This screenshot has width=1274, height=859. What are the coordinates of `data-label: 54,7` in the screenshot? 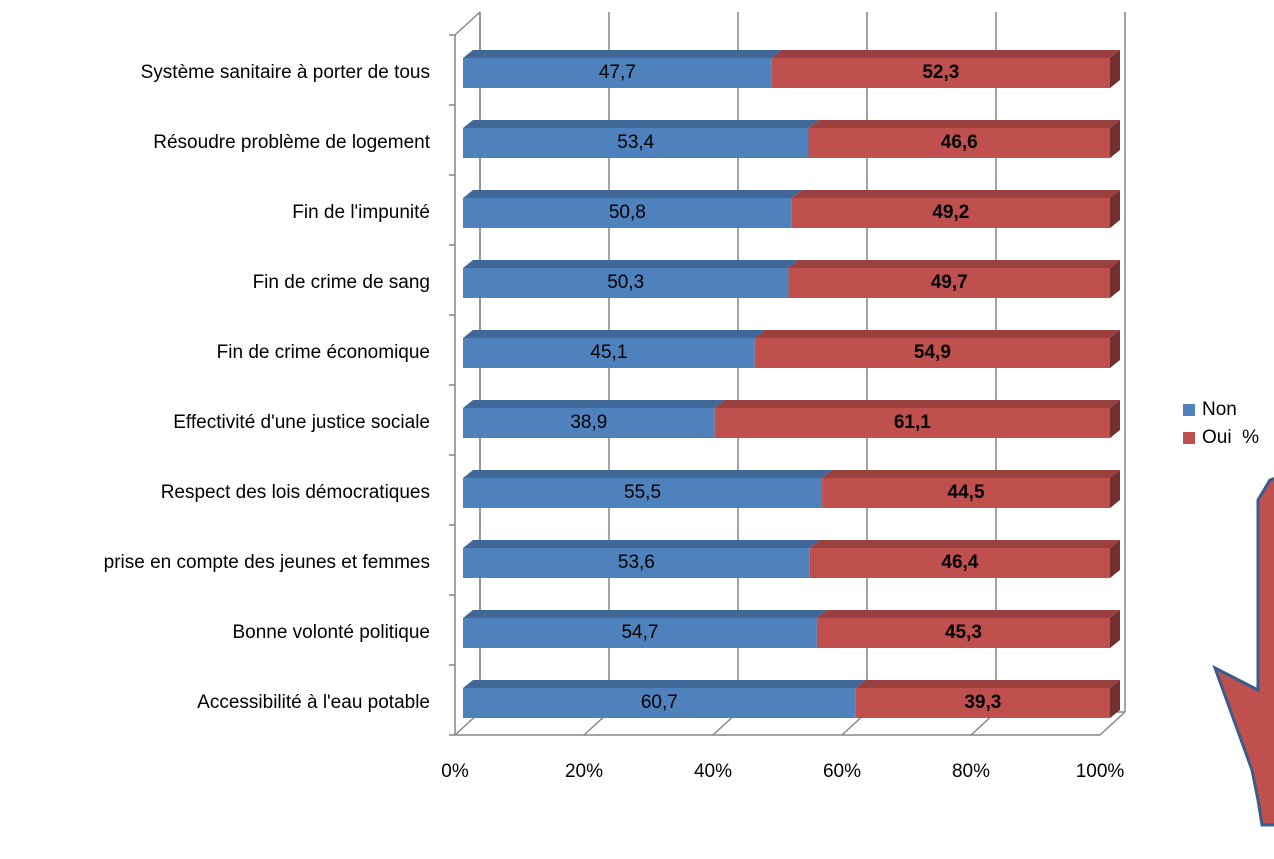 It's located at (639, 632).